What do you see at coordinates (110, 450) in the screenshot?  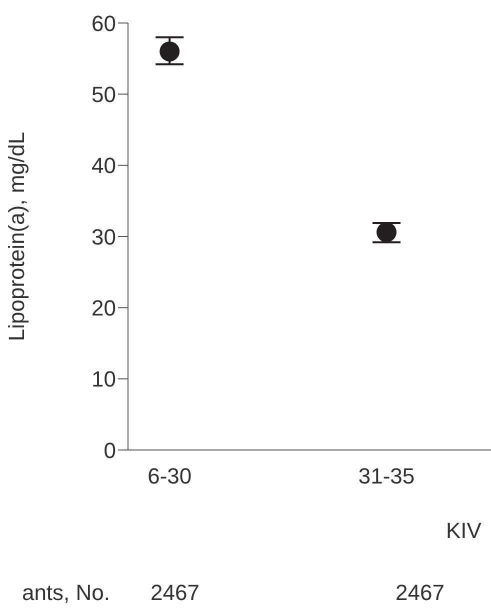 I see `y-tick-label: 0` at bounding box center [110, 450].